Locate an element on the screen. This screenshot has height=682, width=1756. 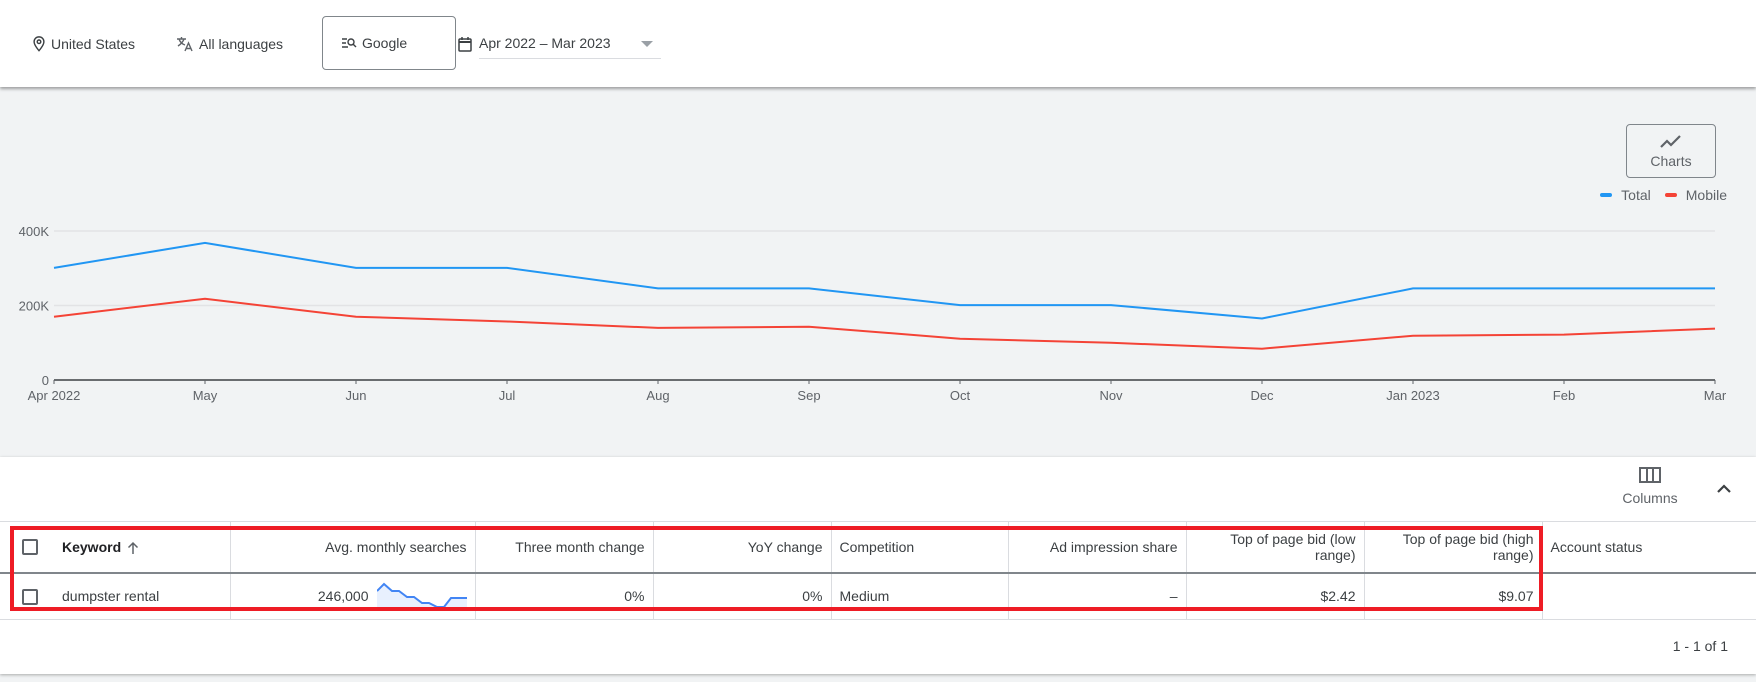
cell-yoy-change: 0% is located at coordinates (741, 596).